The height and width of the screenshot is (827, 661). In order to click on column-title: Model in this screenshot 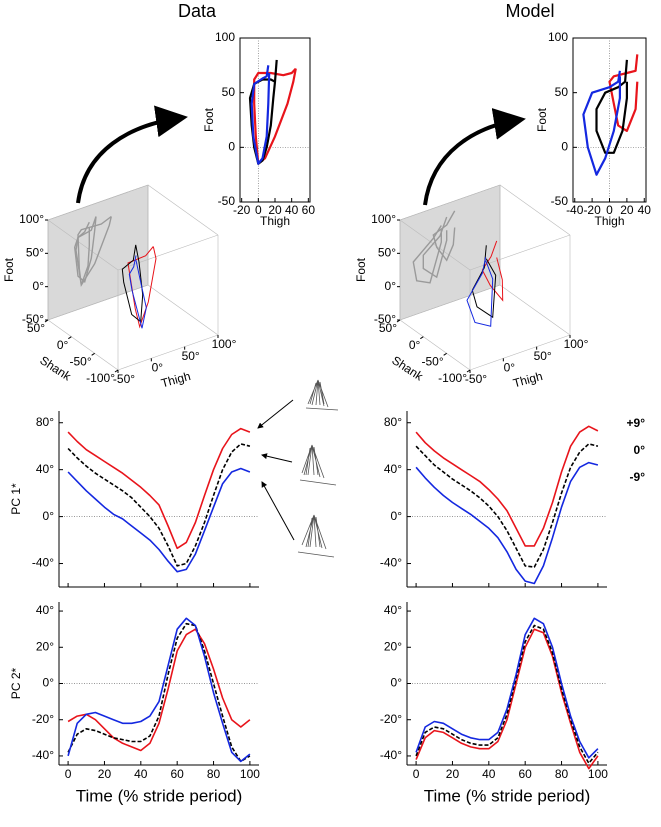, I will do `click(529, 11)`.